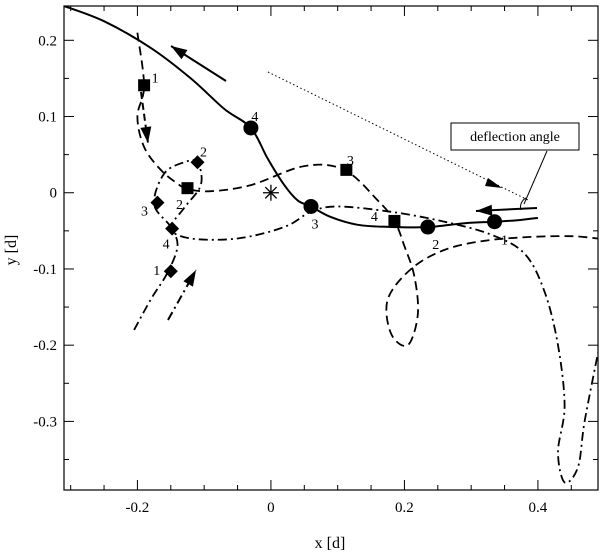 The image size is (600, 554). Describe the element at coordinates (493, 183) in the screenshot. I see `deflection-arrowhead-icon` at that location.